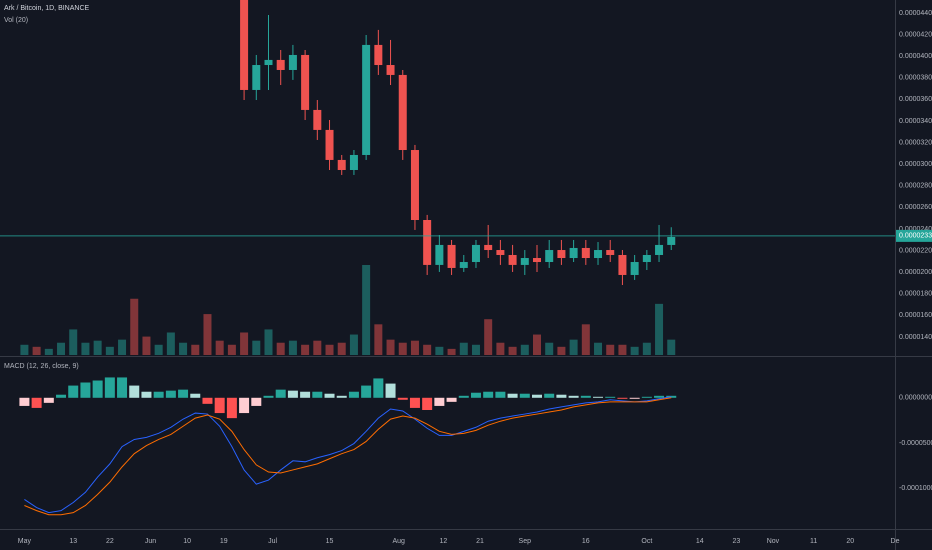 The width and height of the screenshot is (932, 550). What do you see at coordinates (110, 541) in the screenshot?
I see `x-tick-label: 22` at bounding box center [110, 541].